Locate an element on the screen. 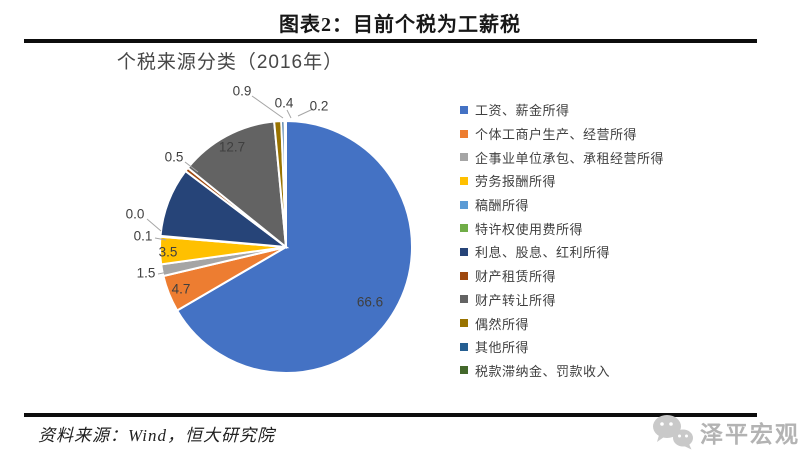 Image resolution: width=800 pixels, height=464 pixels. legend-label: 特许权使用费所得 is located at coordinates (529, 229).